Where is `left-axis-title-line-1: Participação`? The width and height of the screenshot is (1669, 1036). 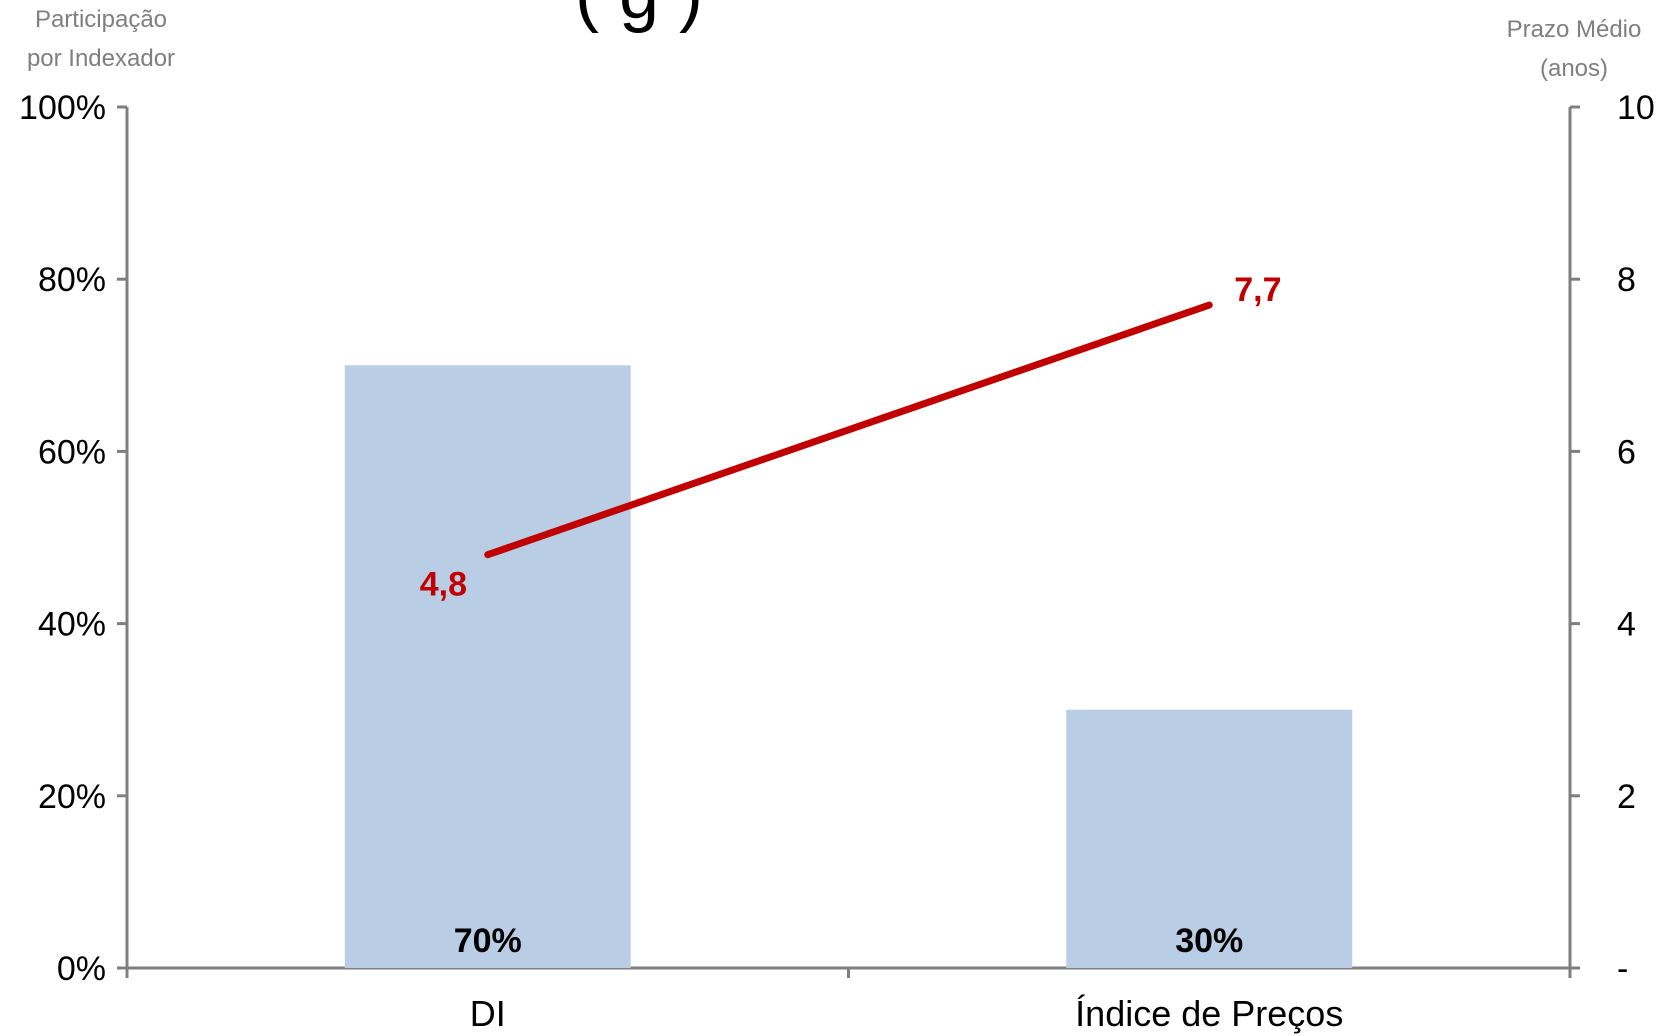
left-axis-title-line-1: Participação is located at coordinates (101, 19).